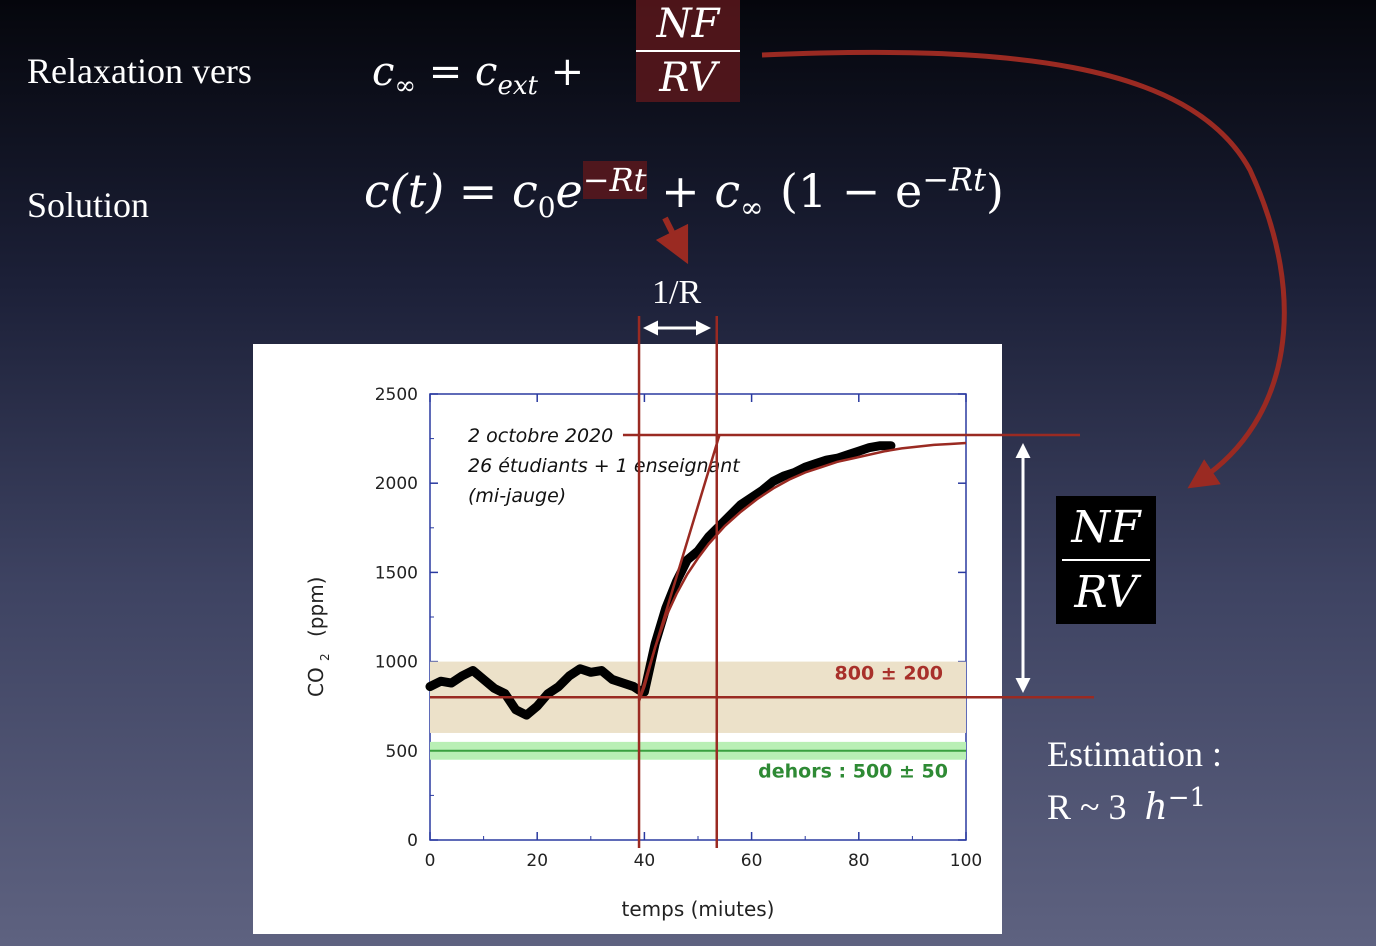 This screenshot has width=1376, height=946. I want to click on x-tick-label: 20, so click(537, 861).